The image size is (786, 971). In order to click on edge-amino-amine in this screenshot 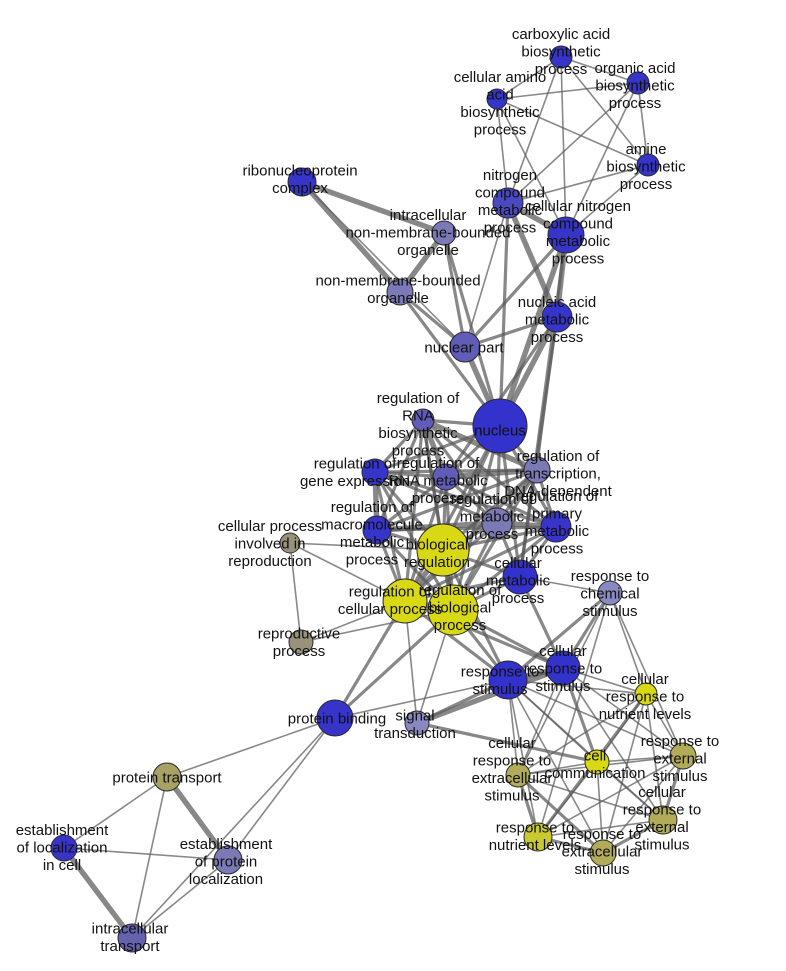, I will do `click(572, 132)`.